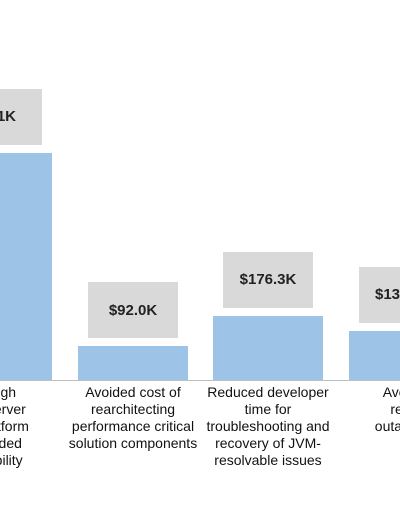  Describe the element at coordinates (268, 279) in the screenshot. I see `value-label: $176.3K` at that location.